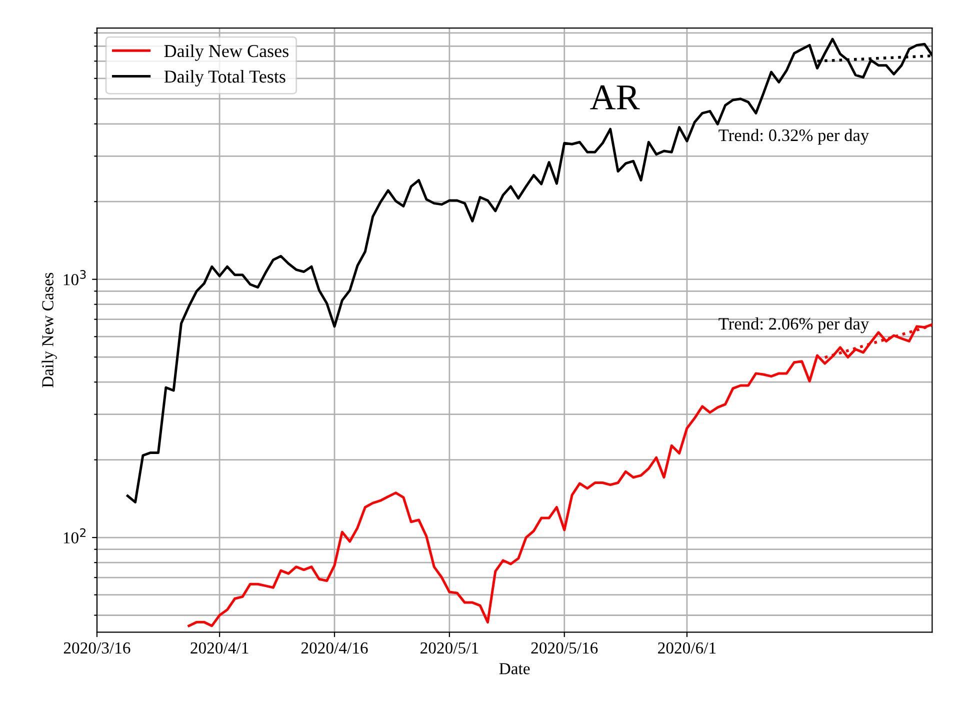 The width and height of the screenshot is (960, 720). What do you see at coordinates (75, 536) in the screenshot?
I see `y-tick-label: 10$^{2}$` at bounding box center [75, 536].